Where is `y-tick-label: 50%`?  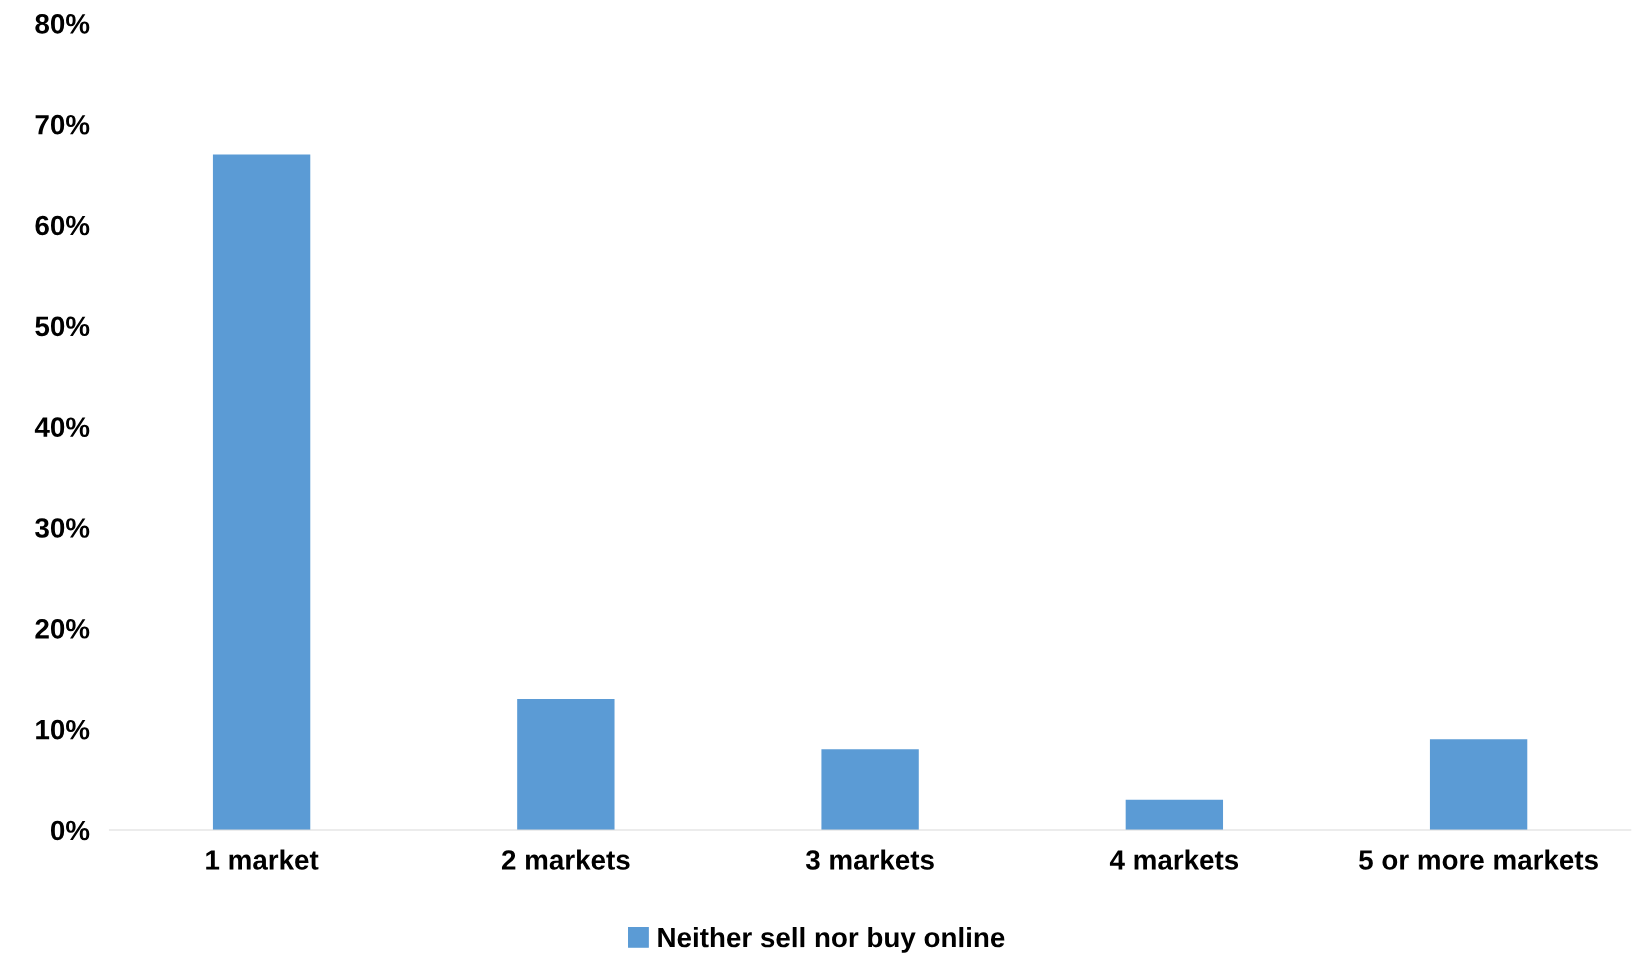
y-tick-label: 50% is located at coordinates (62, 326).